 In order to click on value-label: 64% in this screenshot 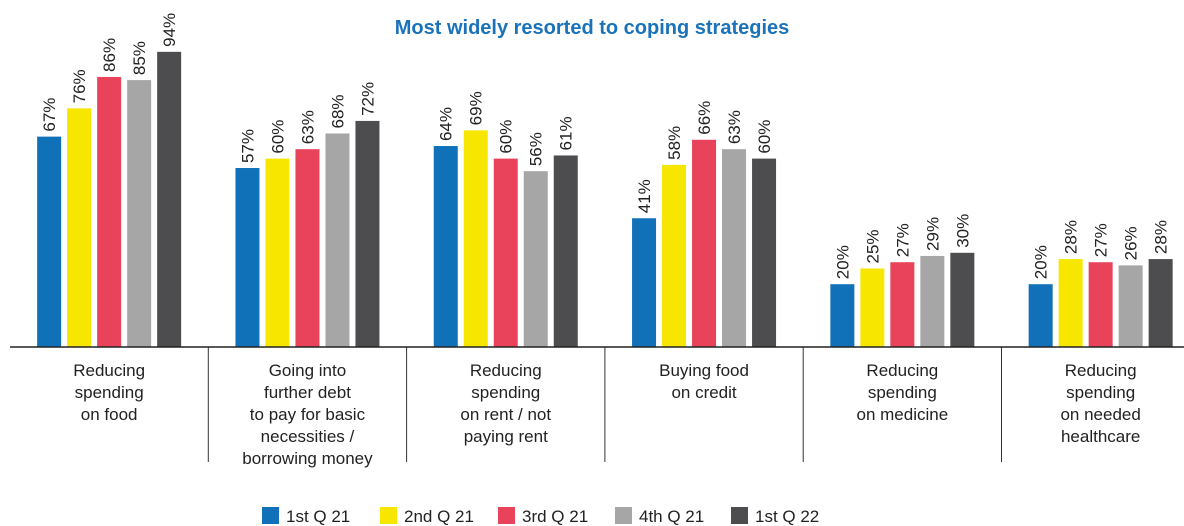, I will do `click(446, 124)`.